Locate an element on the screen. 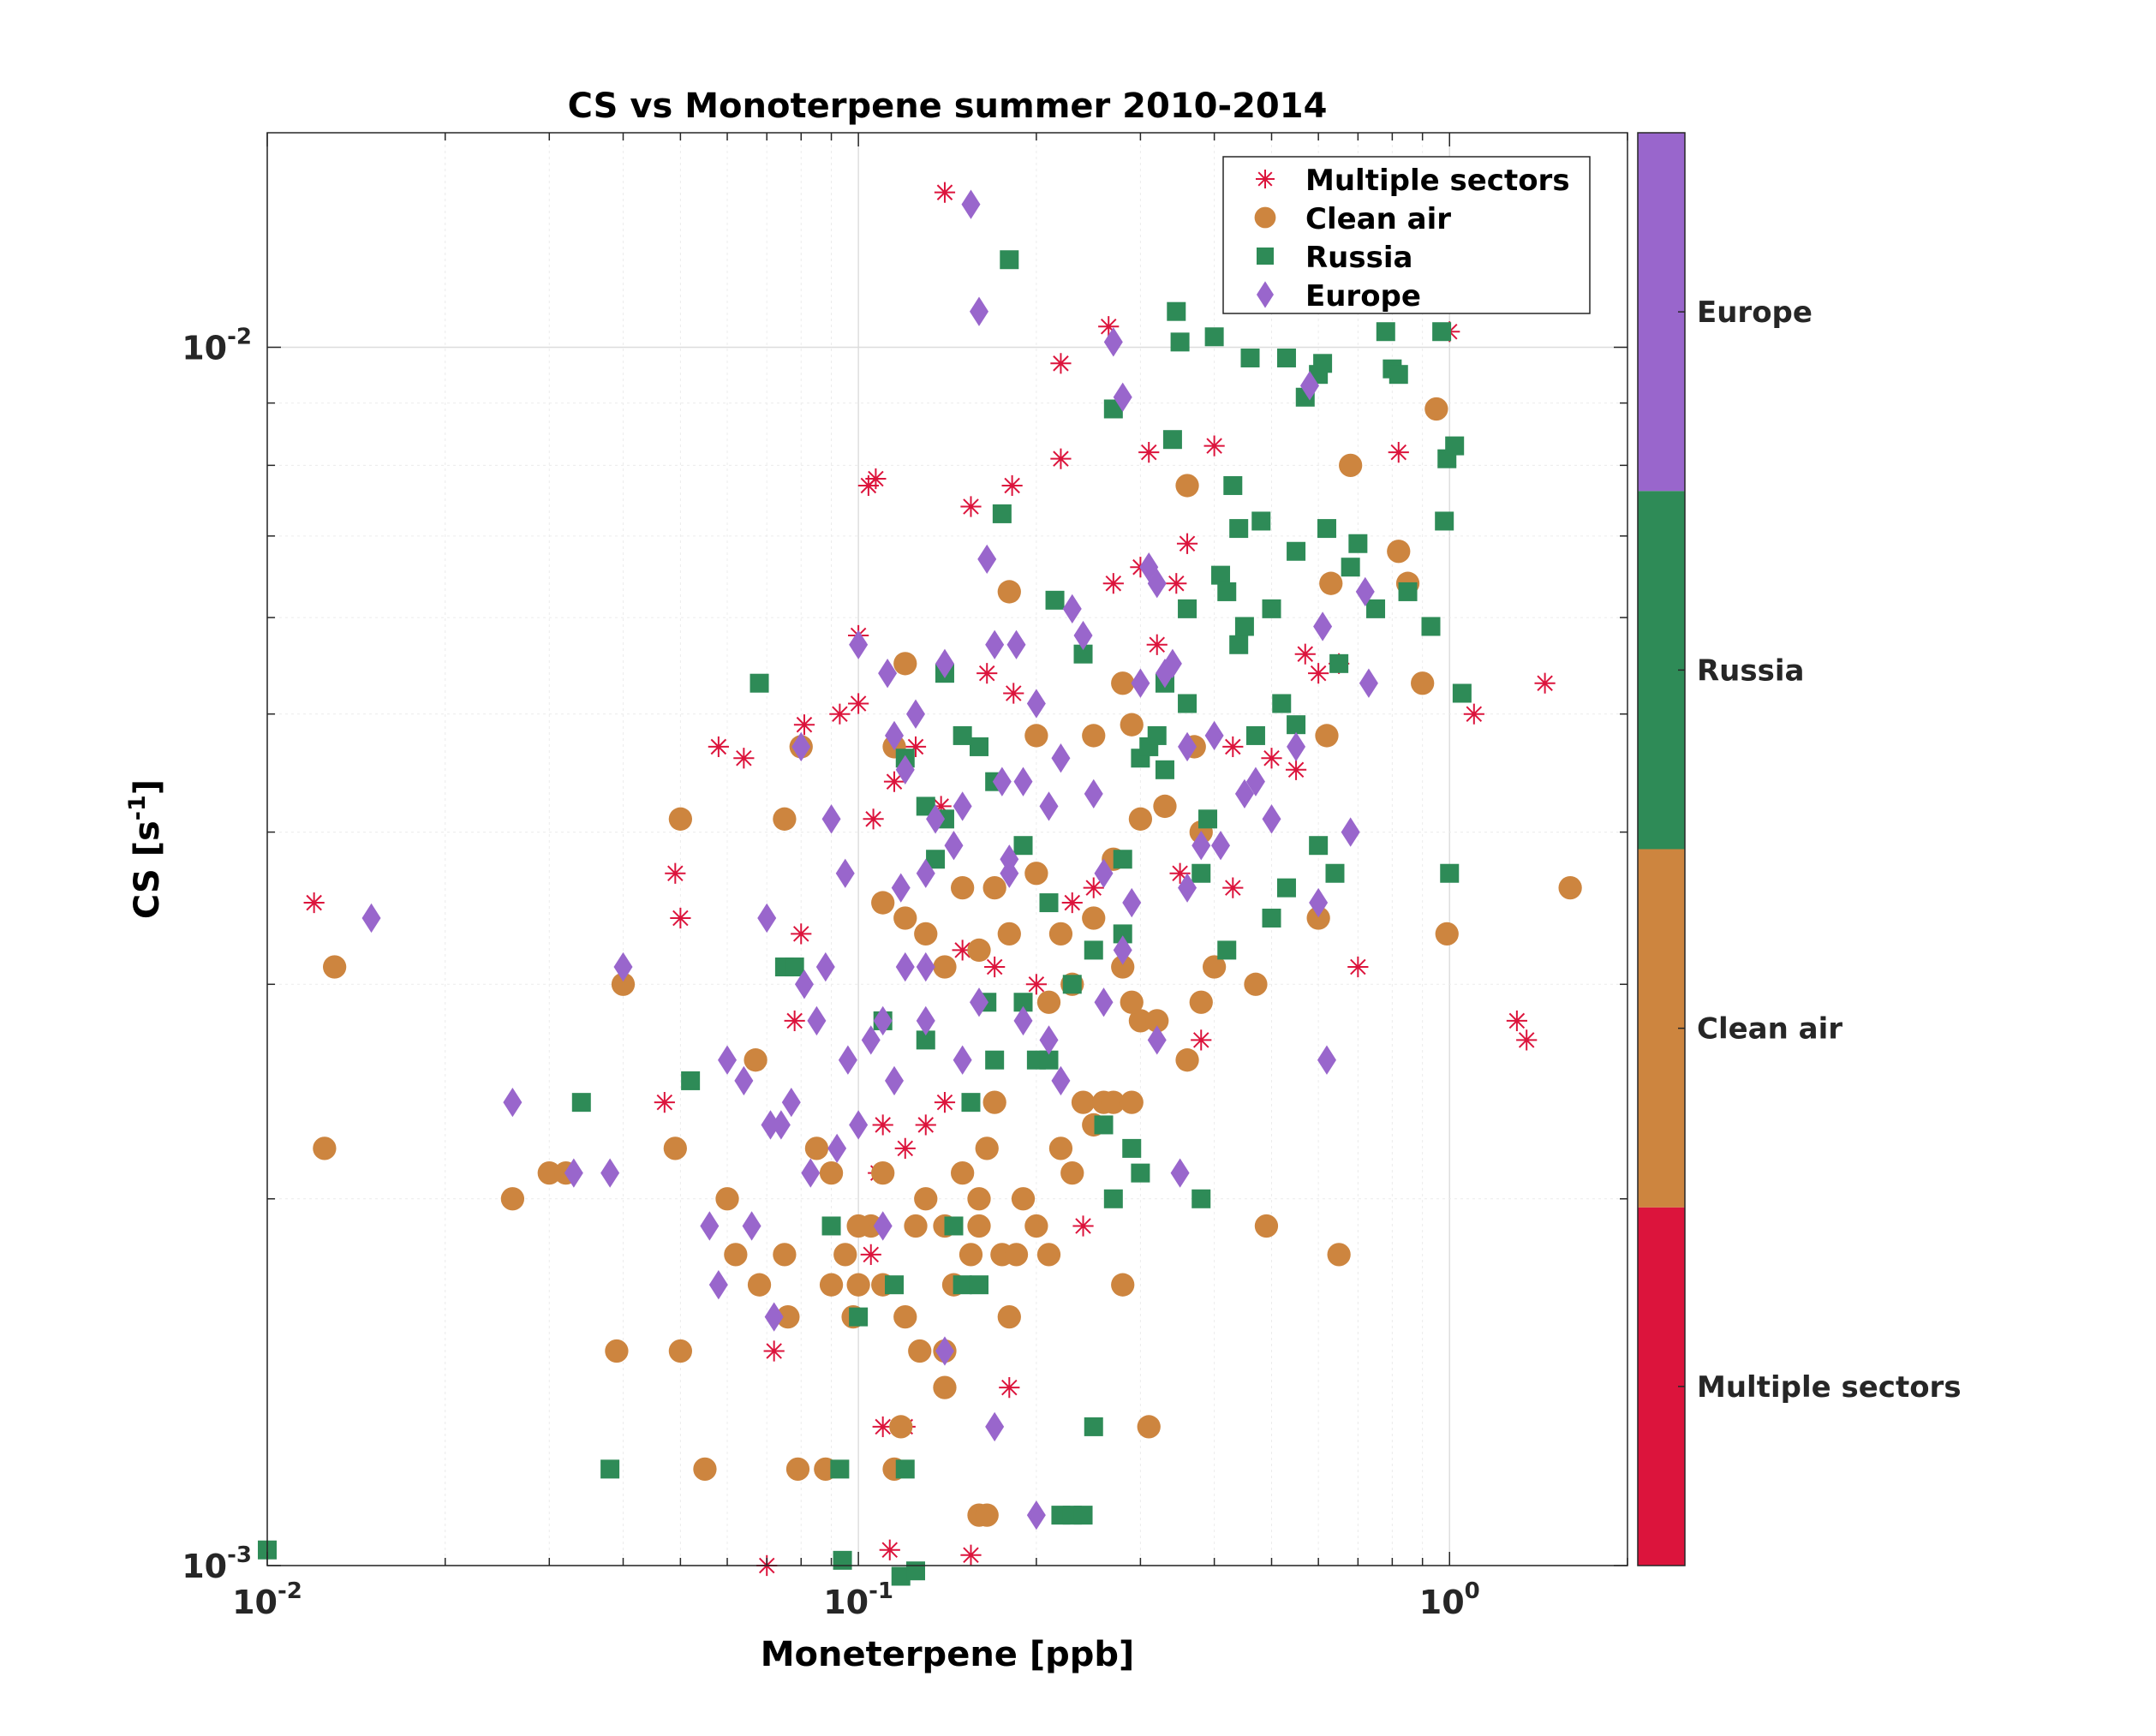 The width and height of the screenshot is (2156, 1736). colorbar-segment-europe is located at coordinates (1661, 312).